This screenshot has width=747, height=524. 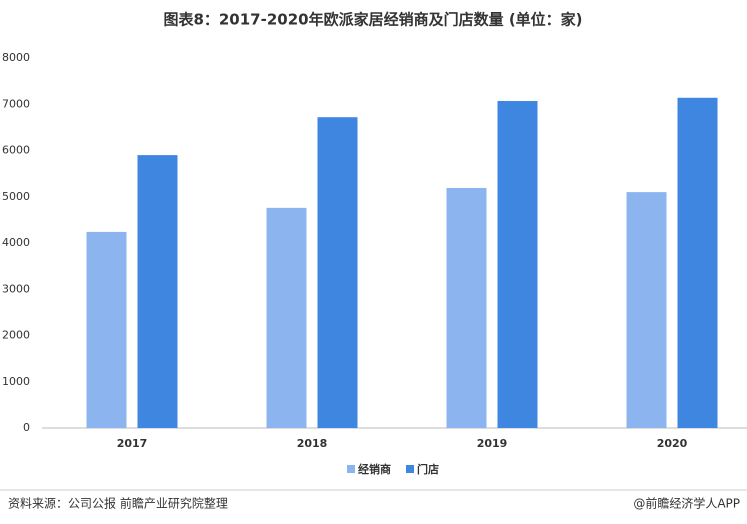 What do you see at coordinates (374, 469) in the screenshot?
I see `legend-label: 经销商` at bounding box center [374, 469].